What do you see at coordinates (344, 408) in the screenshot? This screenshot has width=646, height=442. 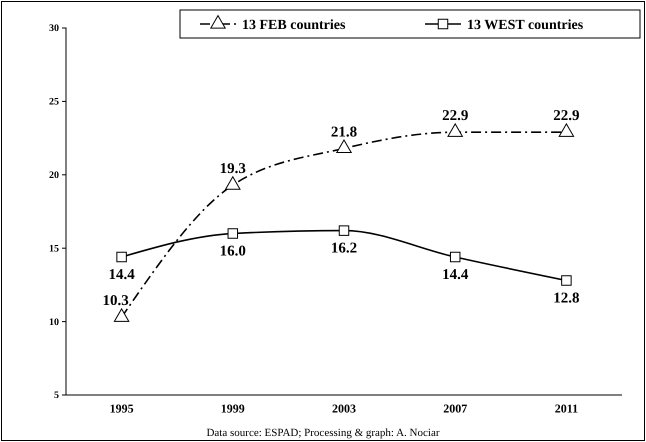 I see `x-tick-label: 2003` at bounding box center [344, 408].